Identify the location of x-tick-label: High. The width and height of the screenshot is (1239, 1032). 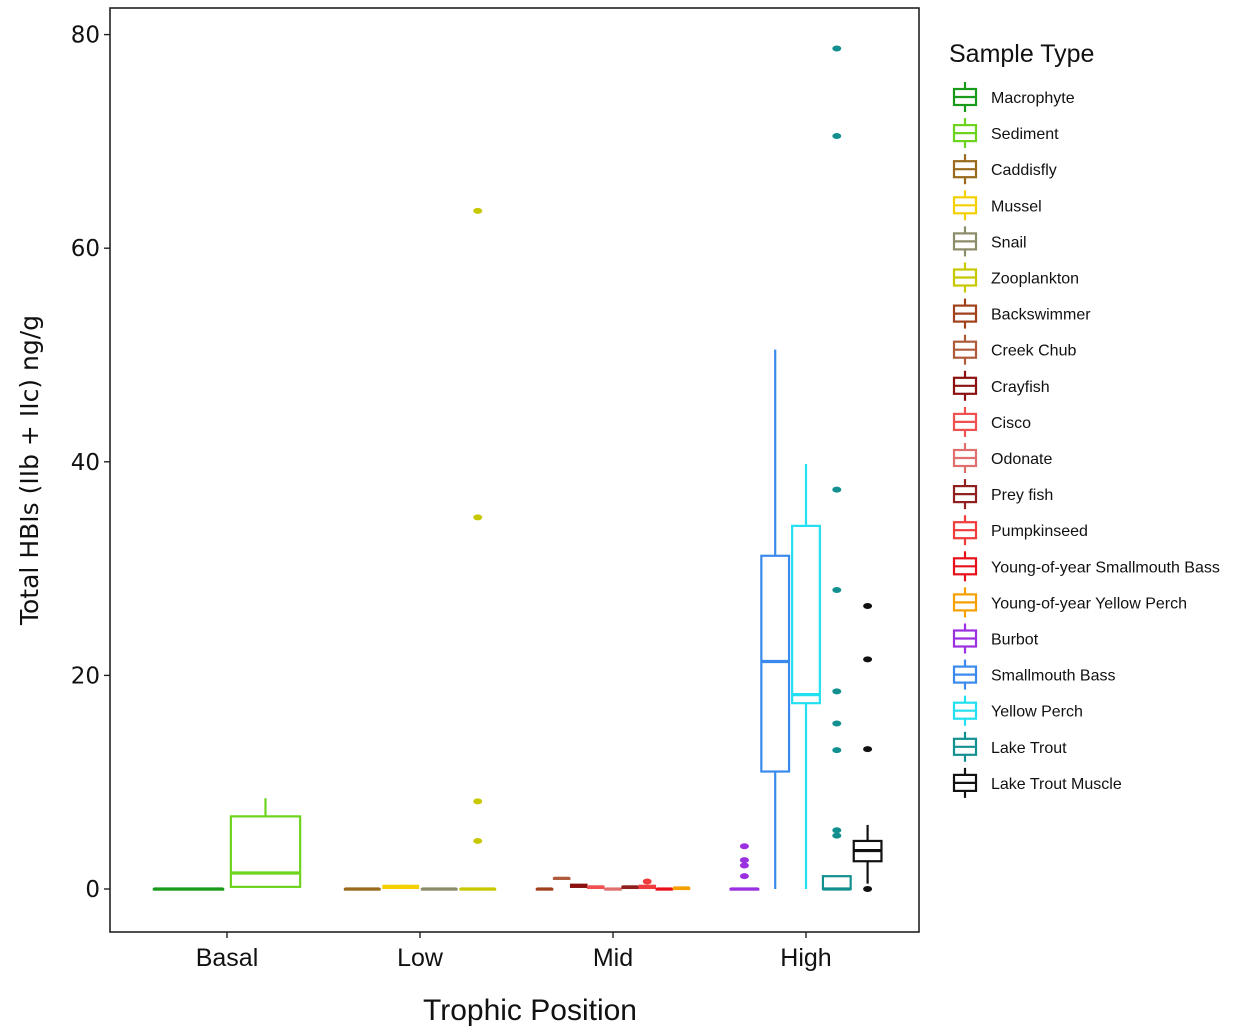
(805, 958).